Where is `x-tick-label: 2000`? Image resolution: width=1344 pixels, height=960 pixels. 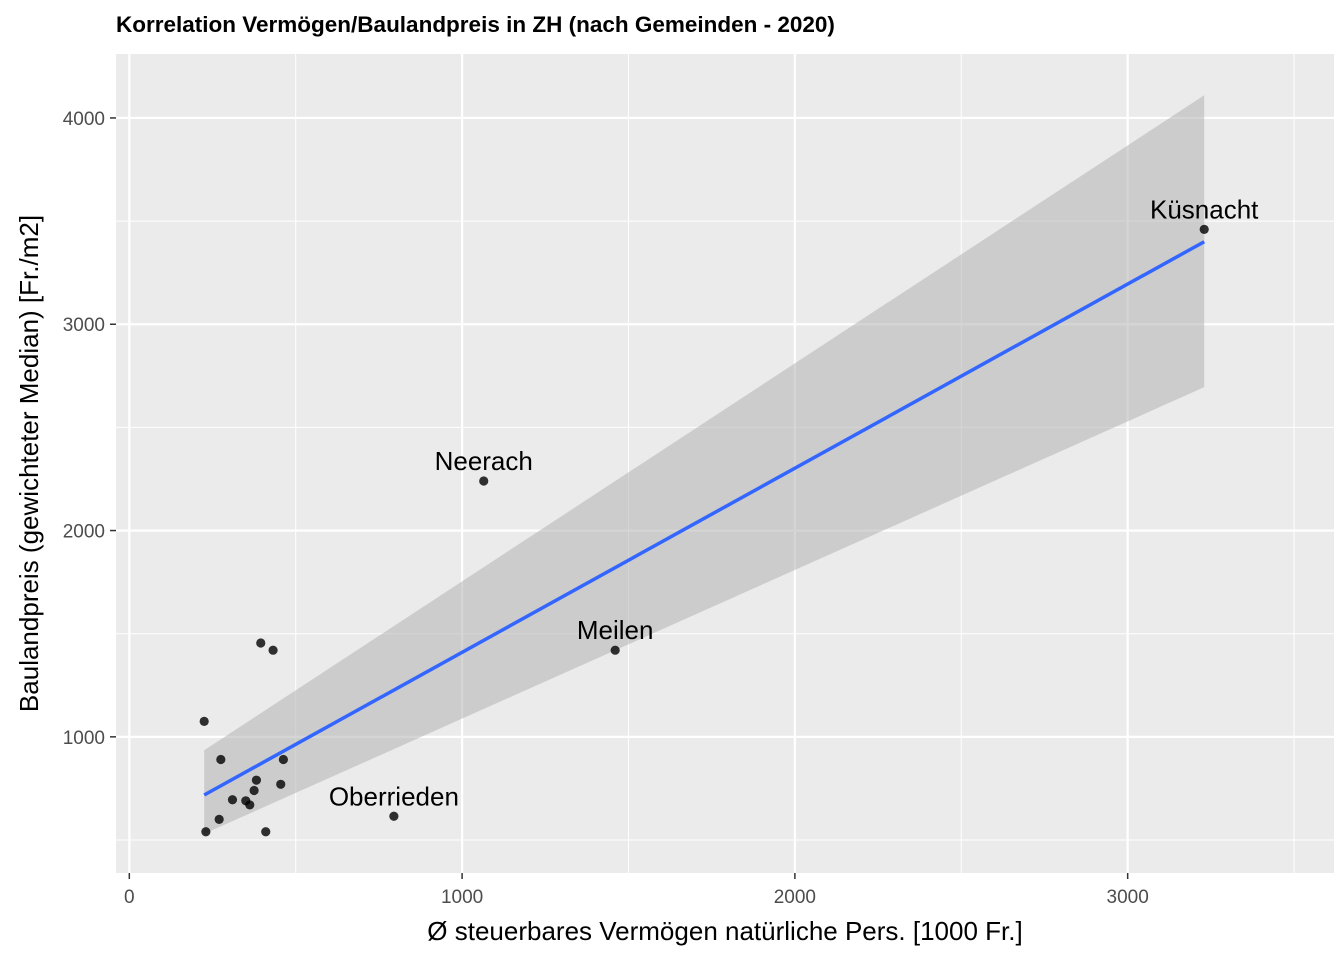 x-tick-label: 2000 is located at coordinates (795, 897).